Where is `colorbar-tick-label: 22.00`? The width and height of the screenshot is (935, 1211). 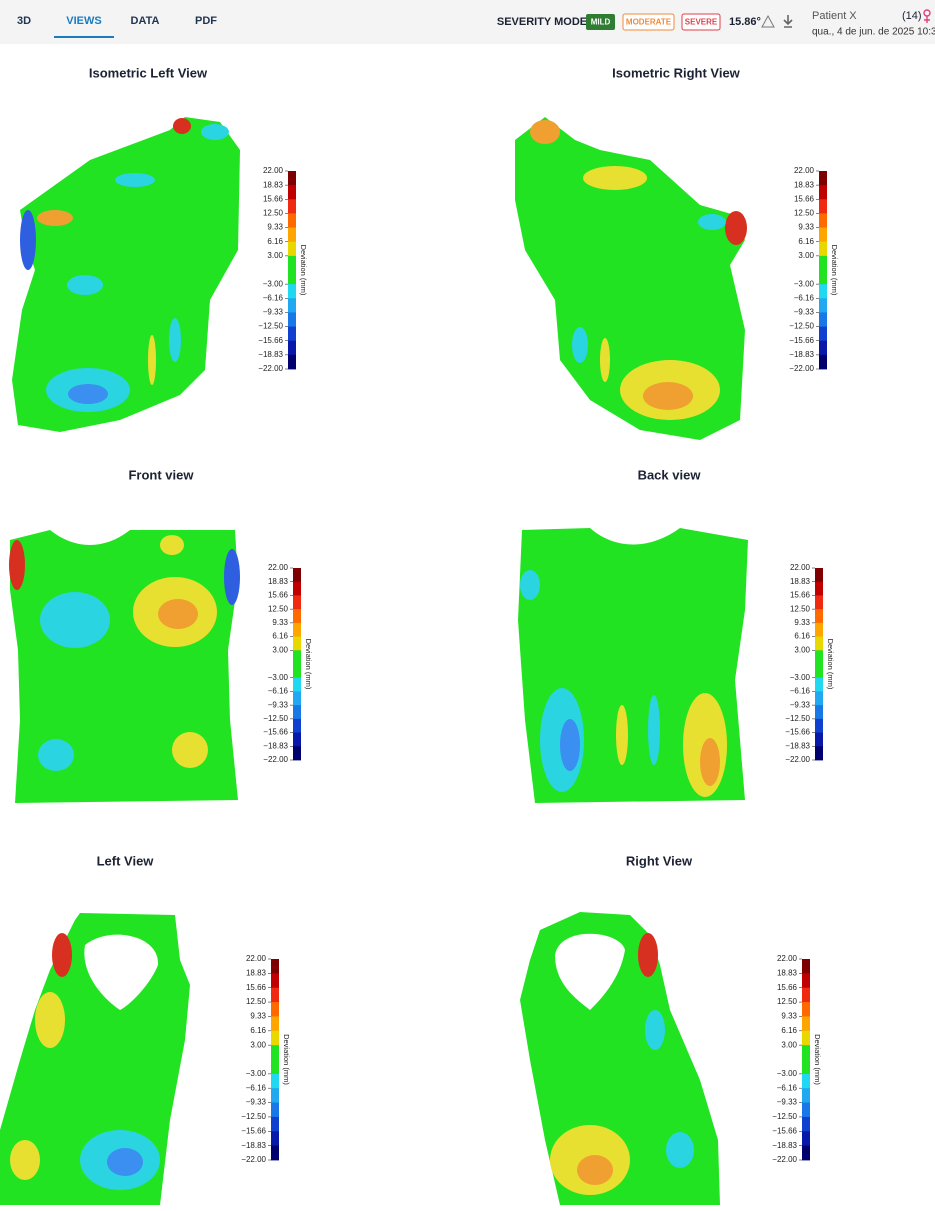
colorbar-tick-label: 22.00 is located at coordinates (256, 958).